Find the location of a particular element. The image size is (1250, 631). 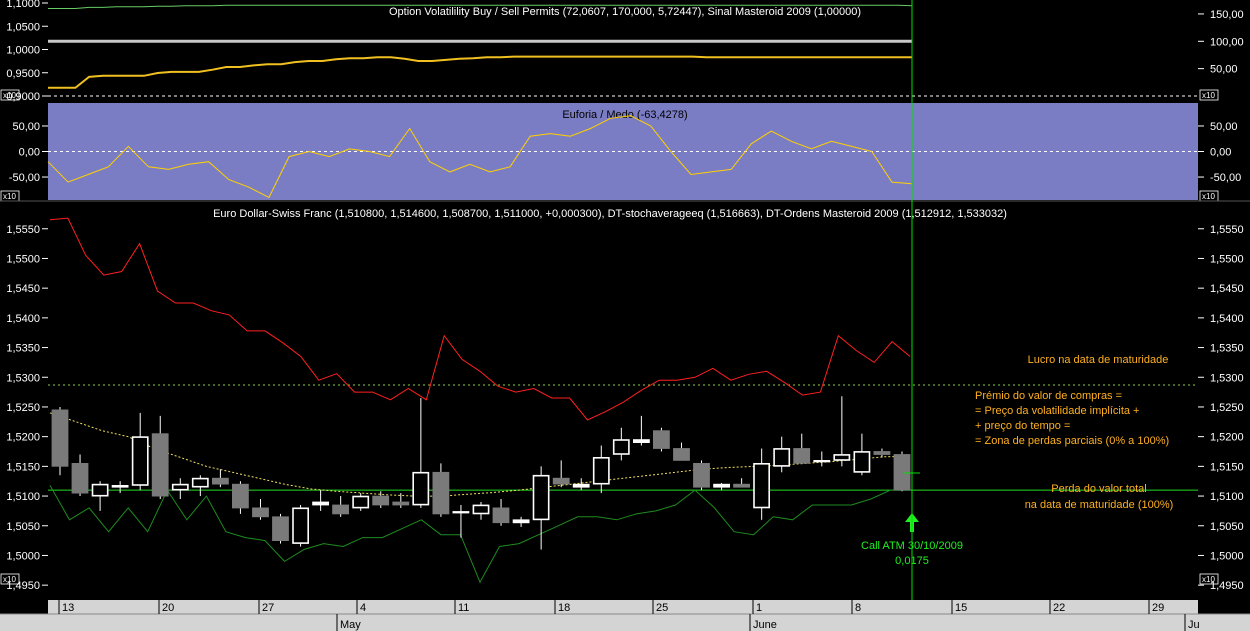

middle-left-tick-label: -50,00 is located at coordinates (24, 178).